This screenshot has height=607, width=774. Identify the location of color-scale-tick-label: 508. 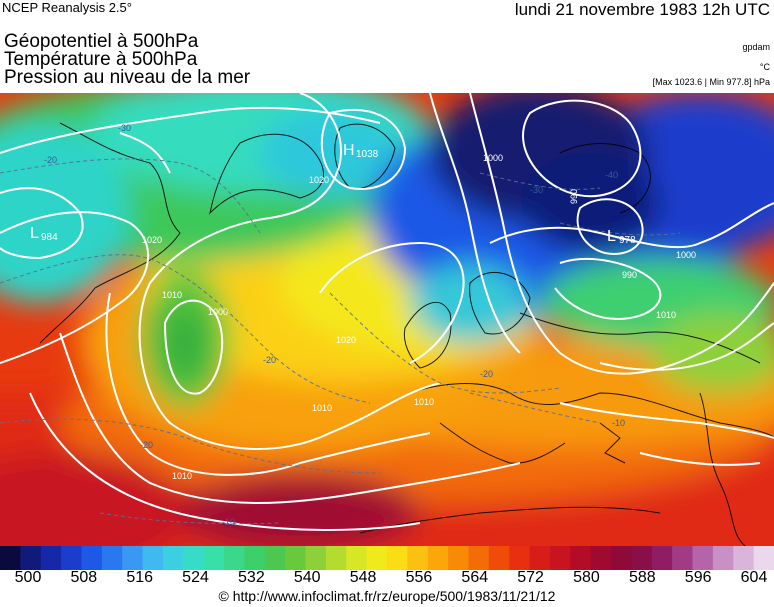
(84, 577).